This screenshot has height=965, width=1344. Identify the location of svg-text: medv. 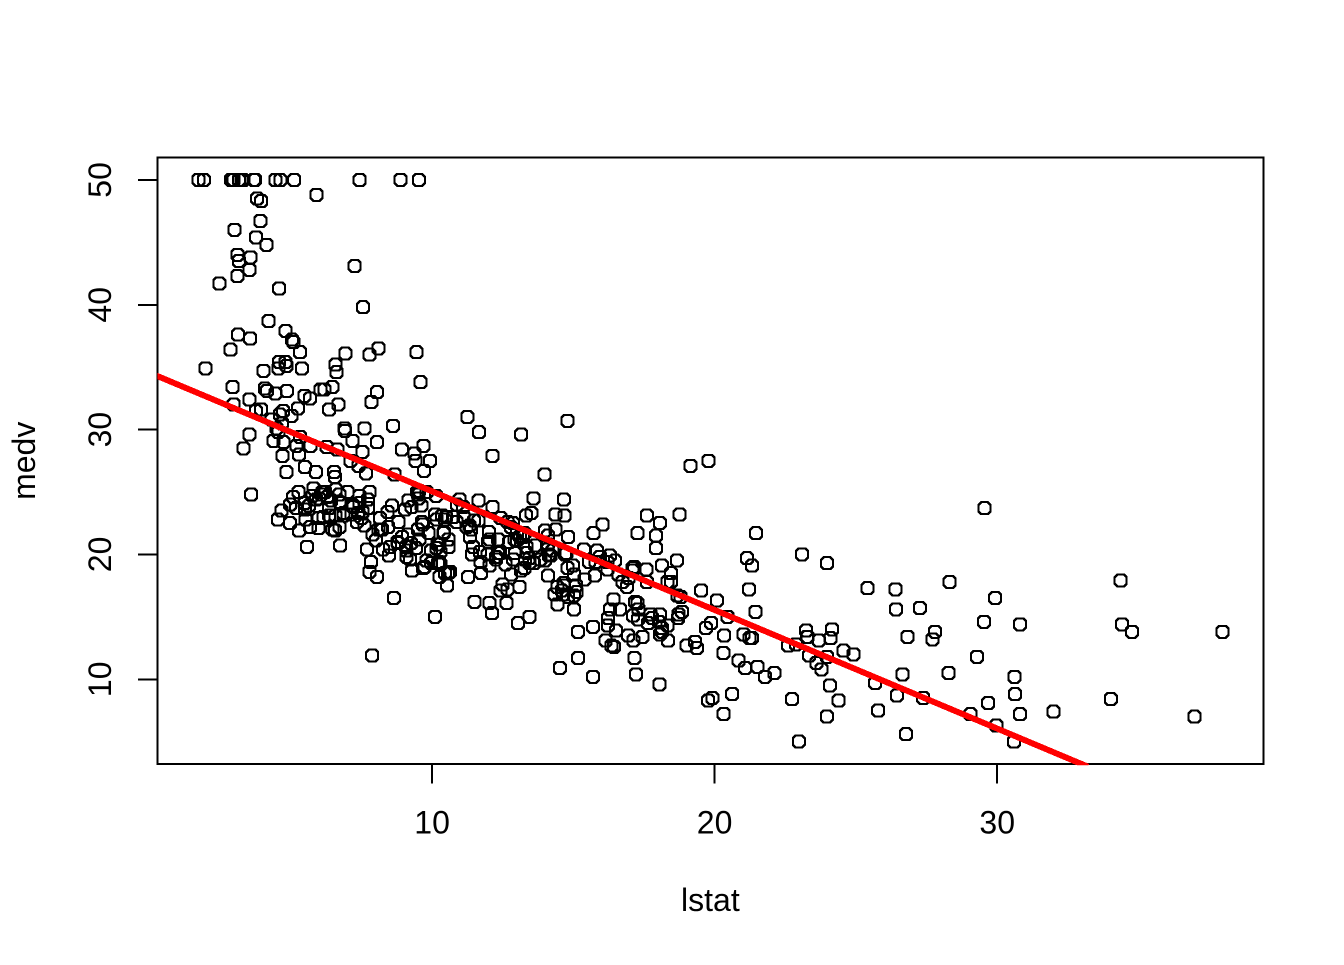
(24, 461).